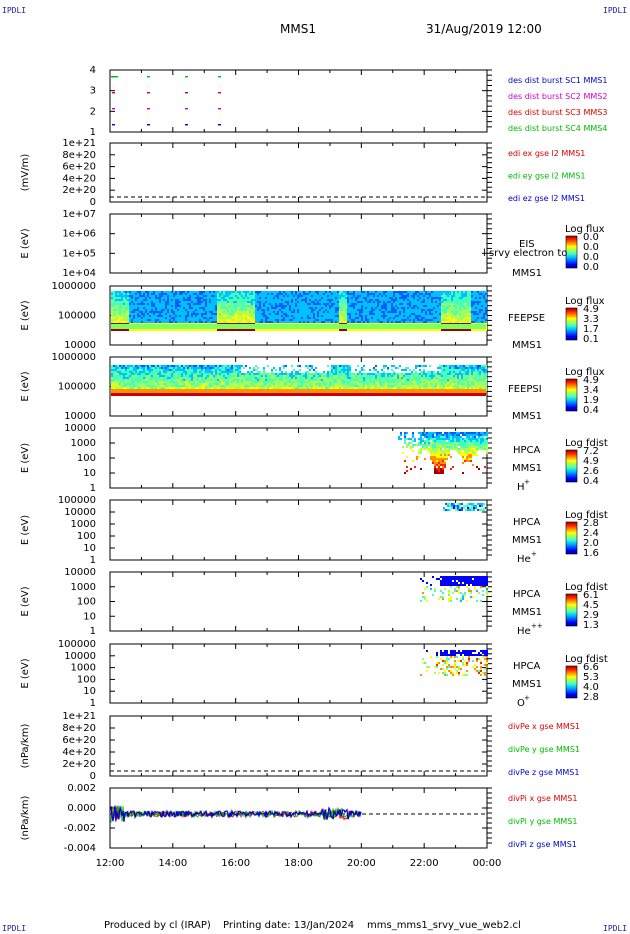 This screenshot has width=630, height=934. I want to click on spacecraft-label: MMS1, so click(527, 416).